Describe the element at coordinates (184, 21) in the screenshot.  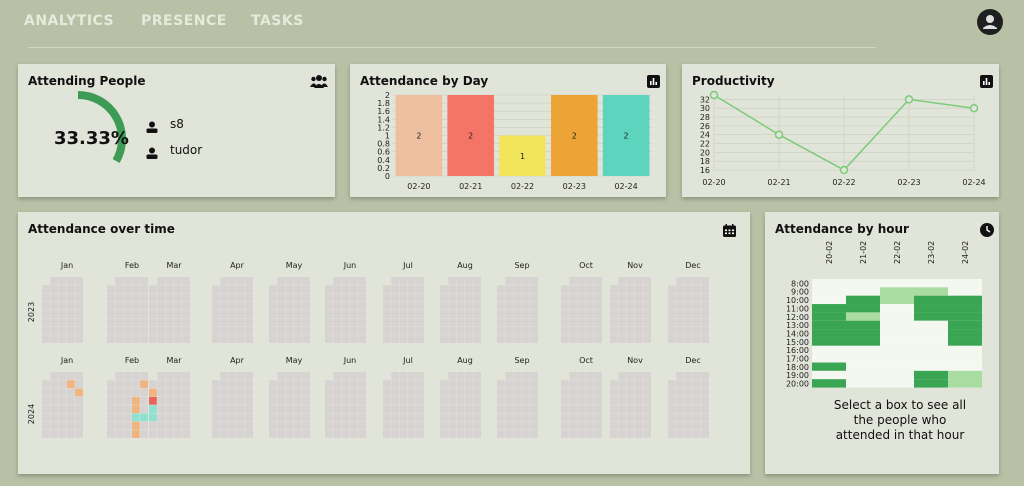
I see `nav-presence: PRESENCE` at that location.